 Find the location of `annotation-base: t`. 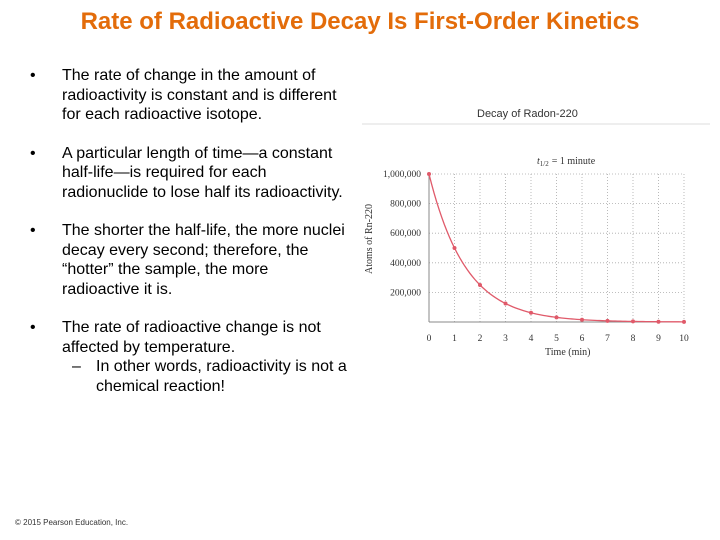

annotation-base: t is located at coordinates (538, 161).